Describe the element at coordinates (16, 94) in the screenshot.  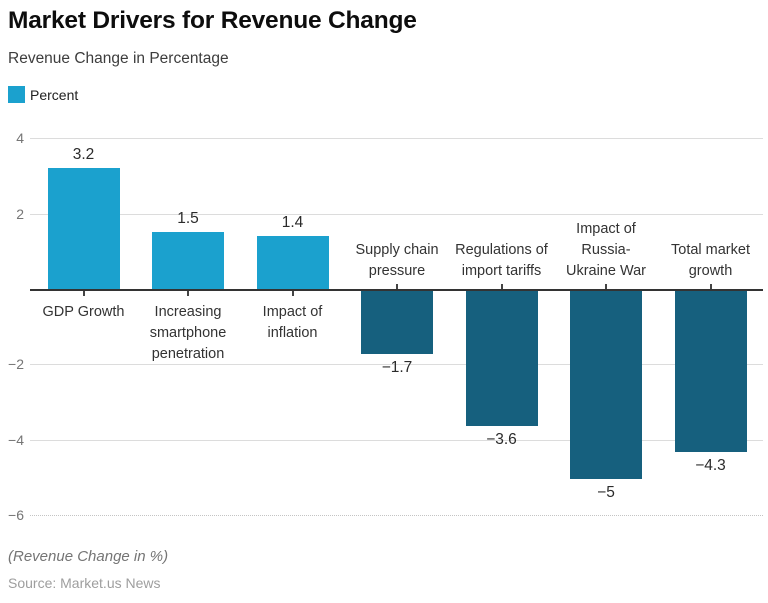
I see `legend-swatch-percent` at that location.